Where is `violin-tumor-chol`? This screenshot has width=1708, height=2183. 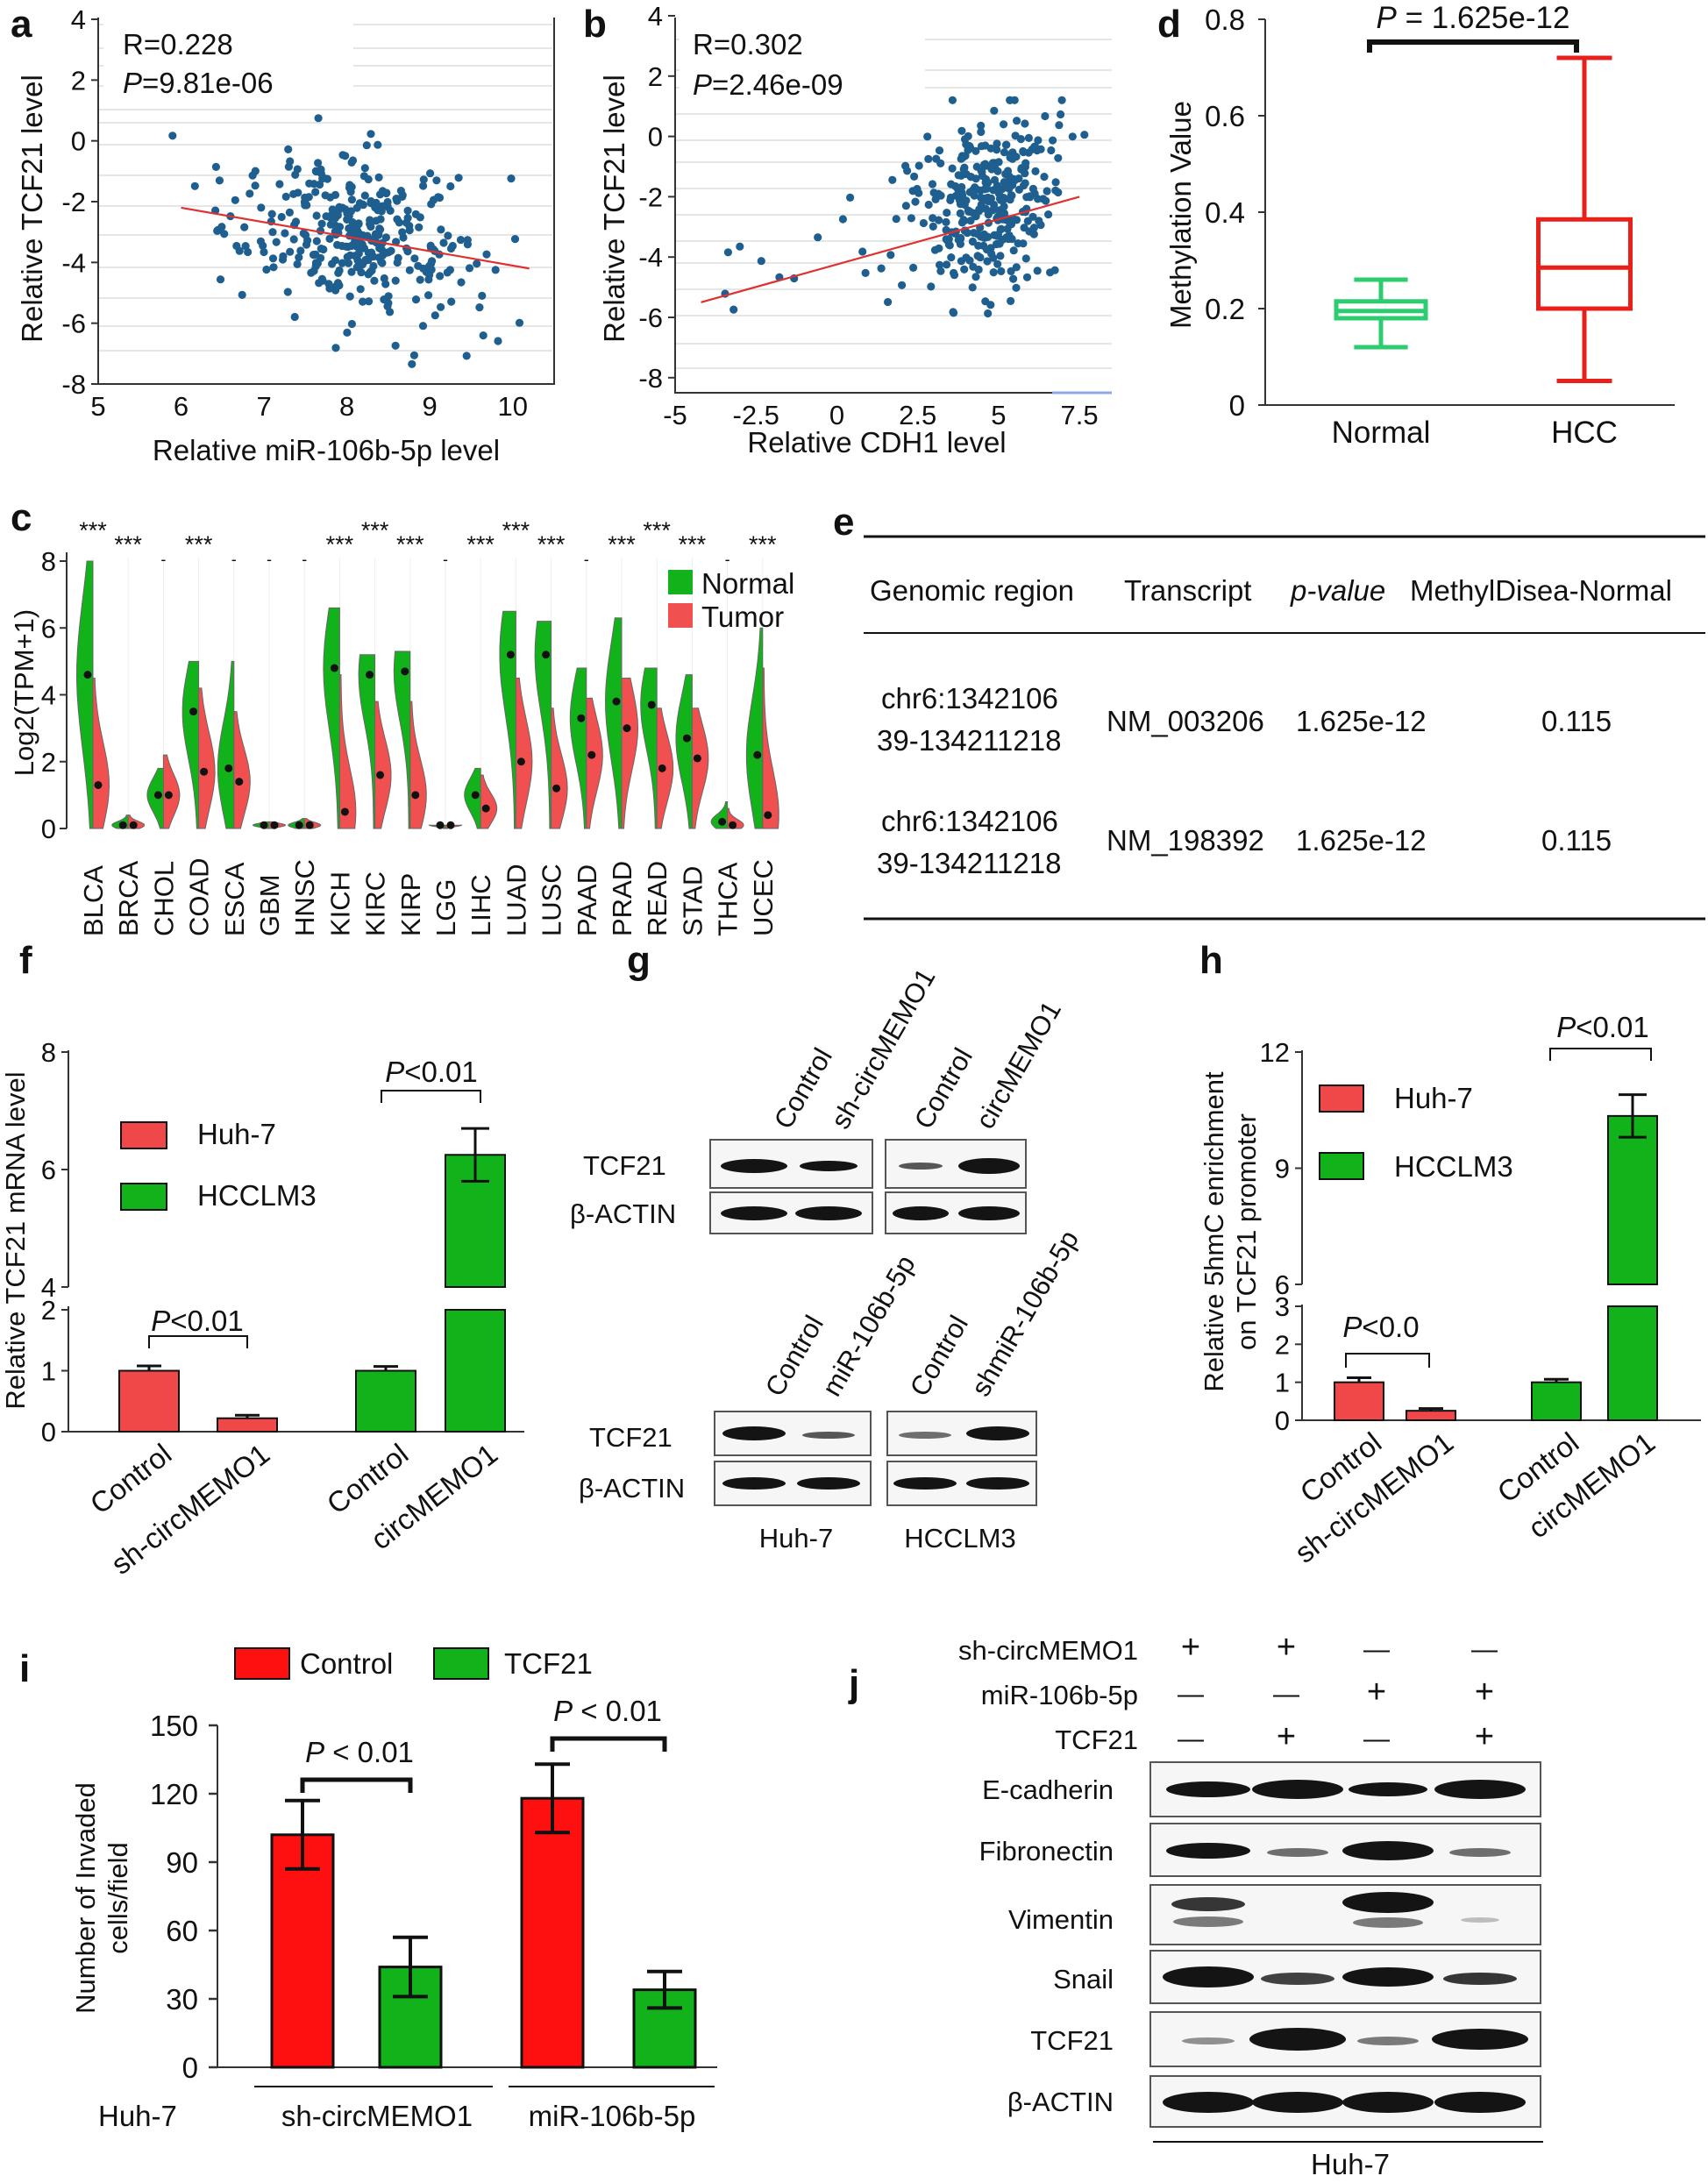 violin-tumor-chol is located at coordinates (171, 791).